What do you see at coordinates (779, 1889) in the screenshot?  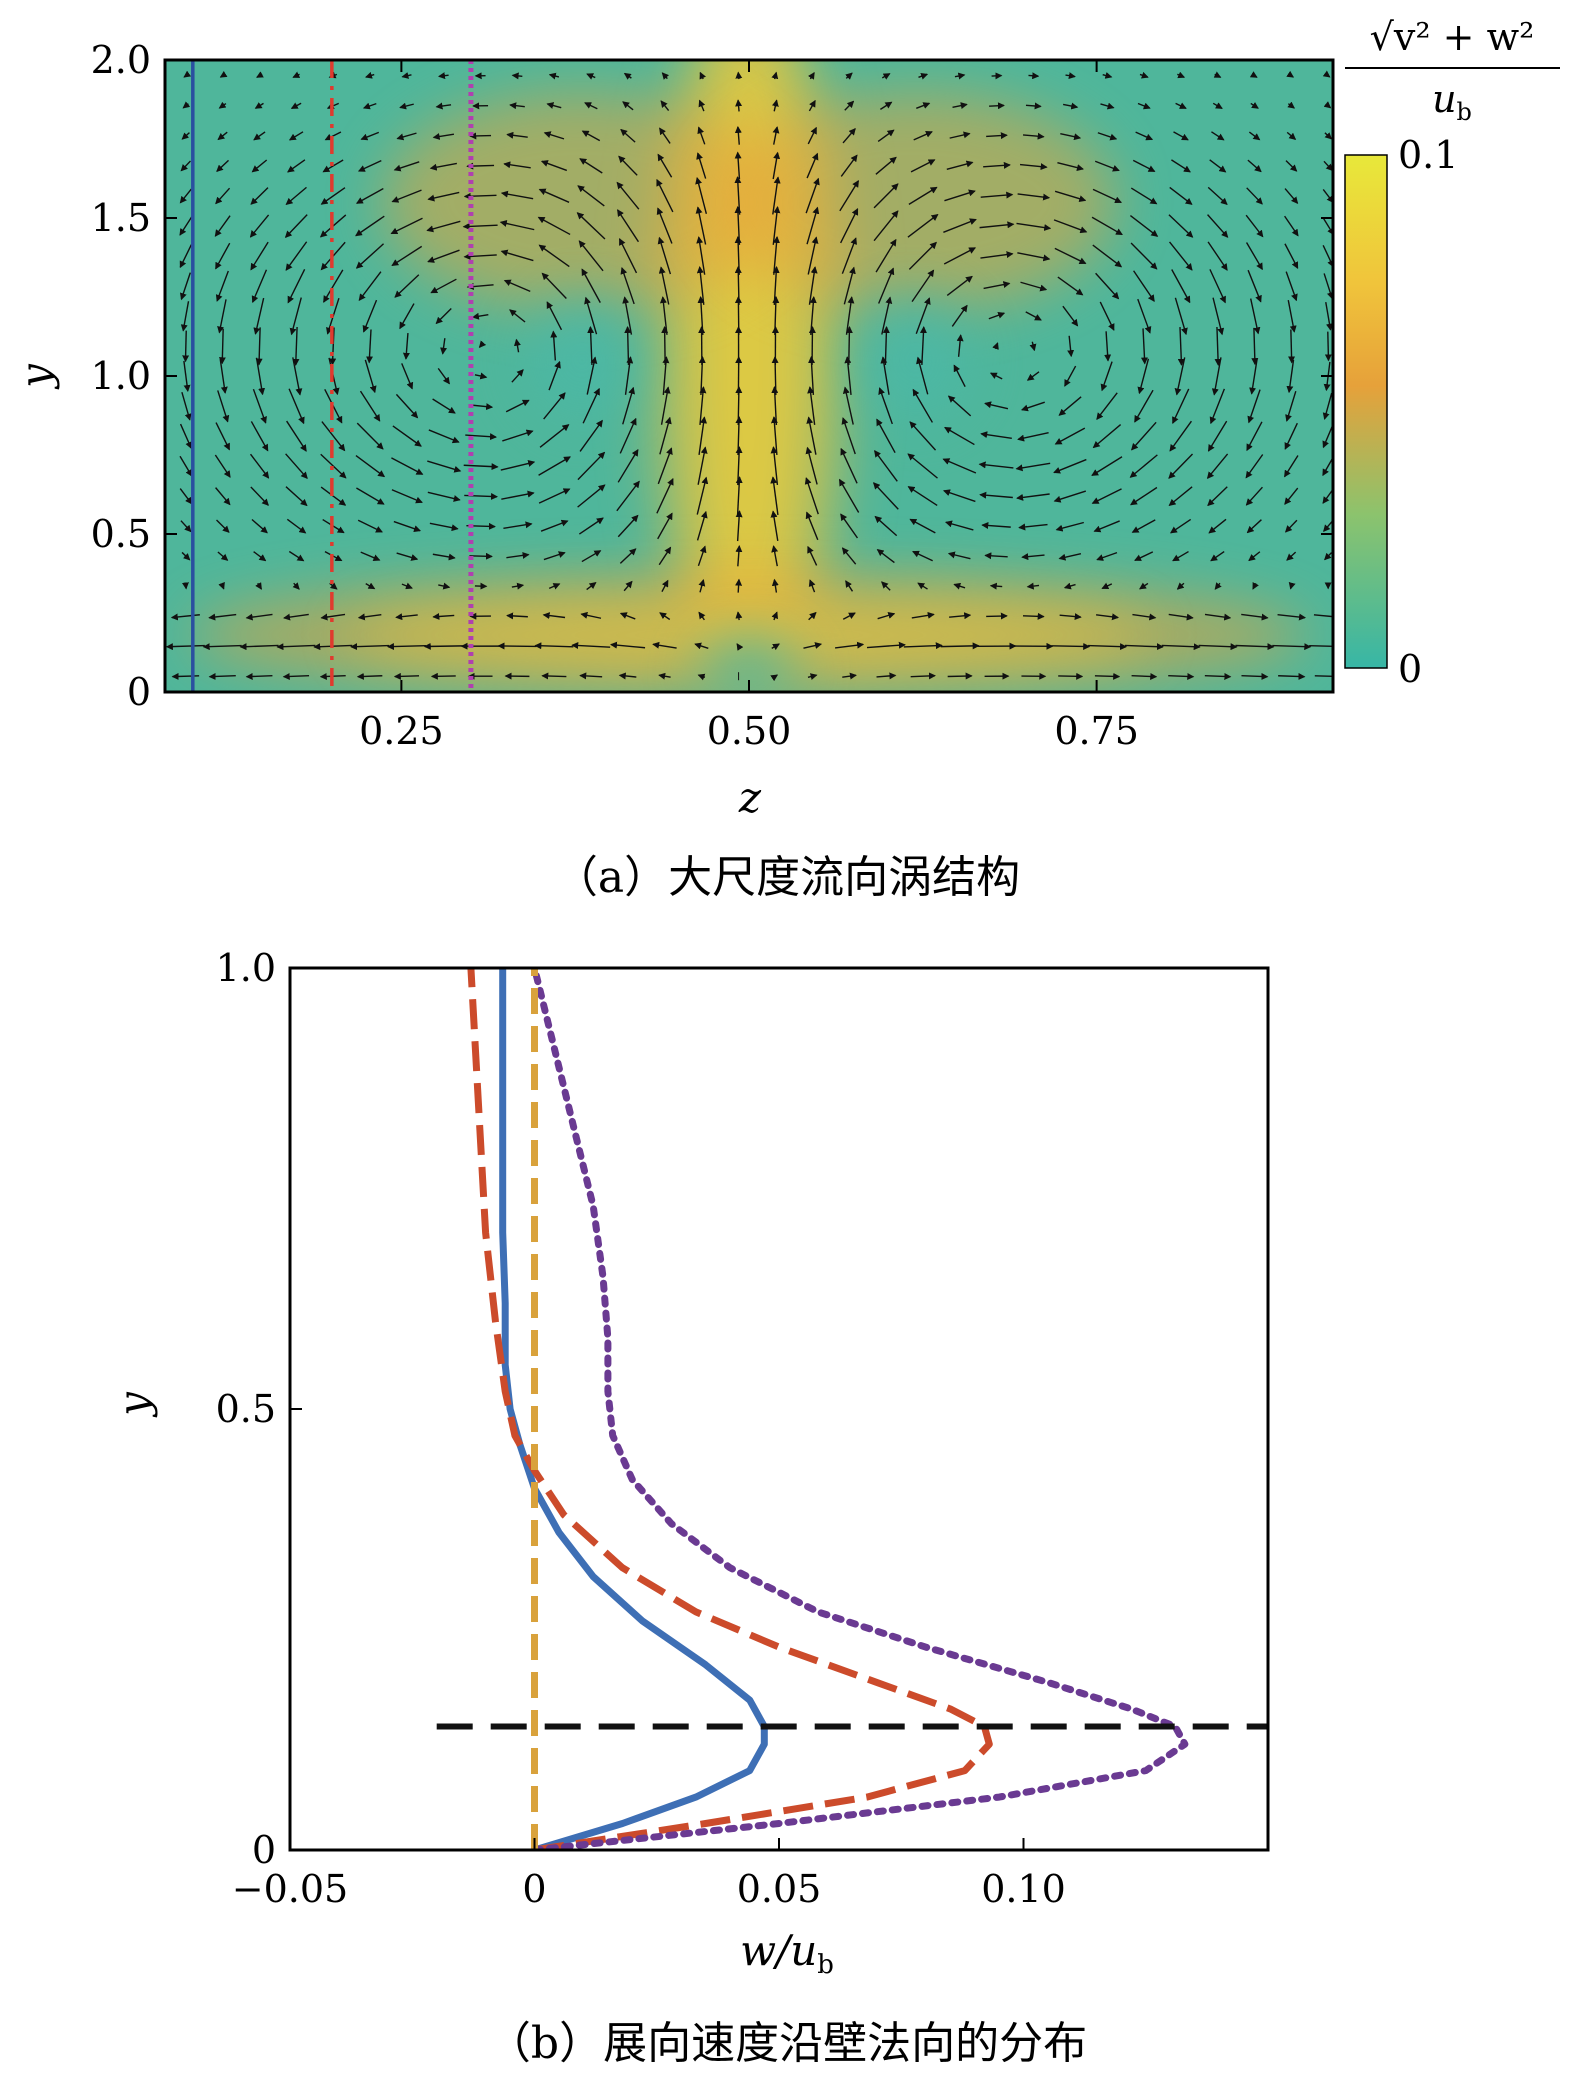 I see `x-tick-label: 0.05` at bounding box center [779, 1889].